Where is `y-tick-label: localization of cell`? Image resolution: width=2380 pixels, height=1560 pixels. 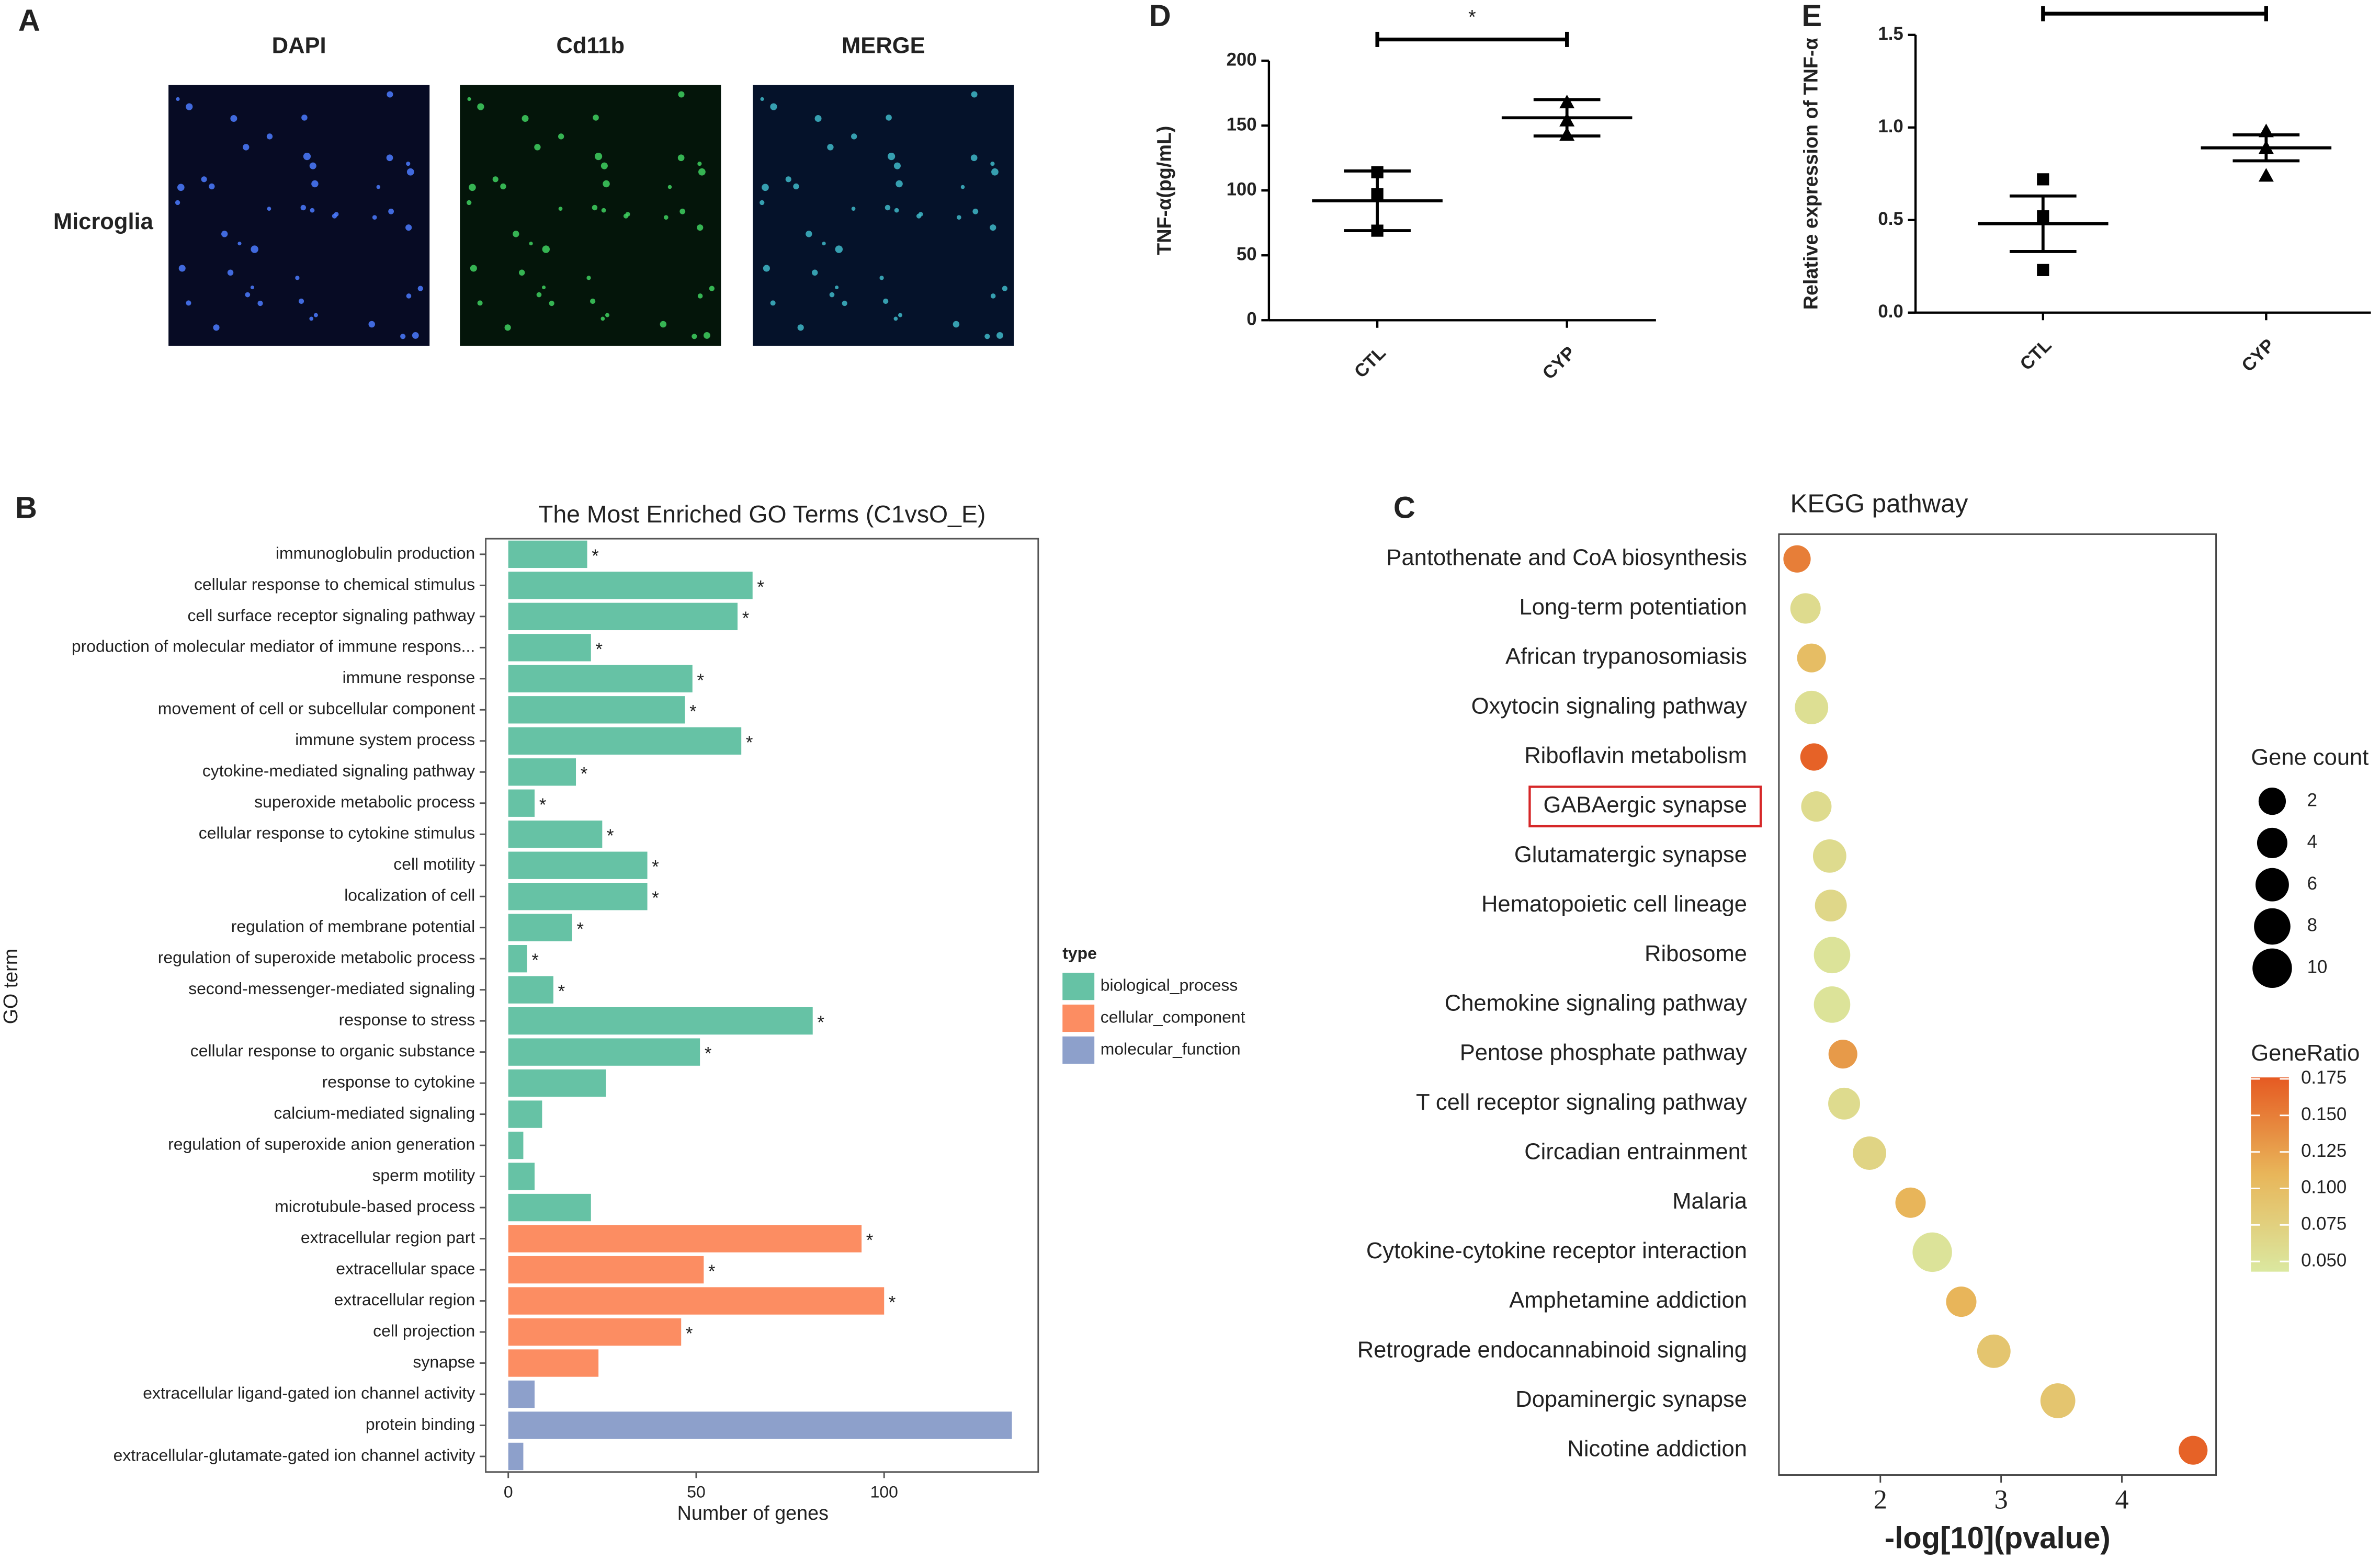 y-tick-label: localization of cell is located at coordinates (409, 895).